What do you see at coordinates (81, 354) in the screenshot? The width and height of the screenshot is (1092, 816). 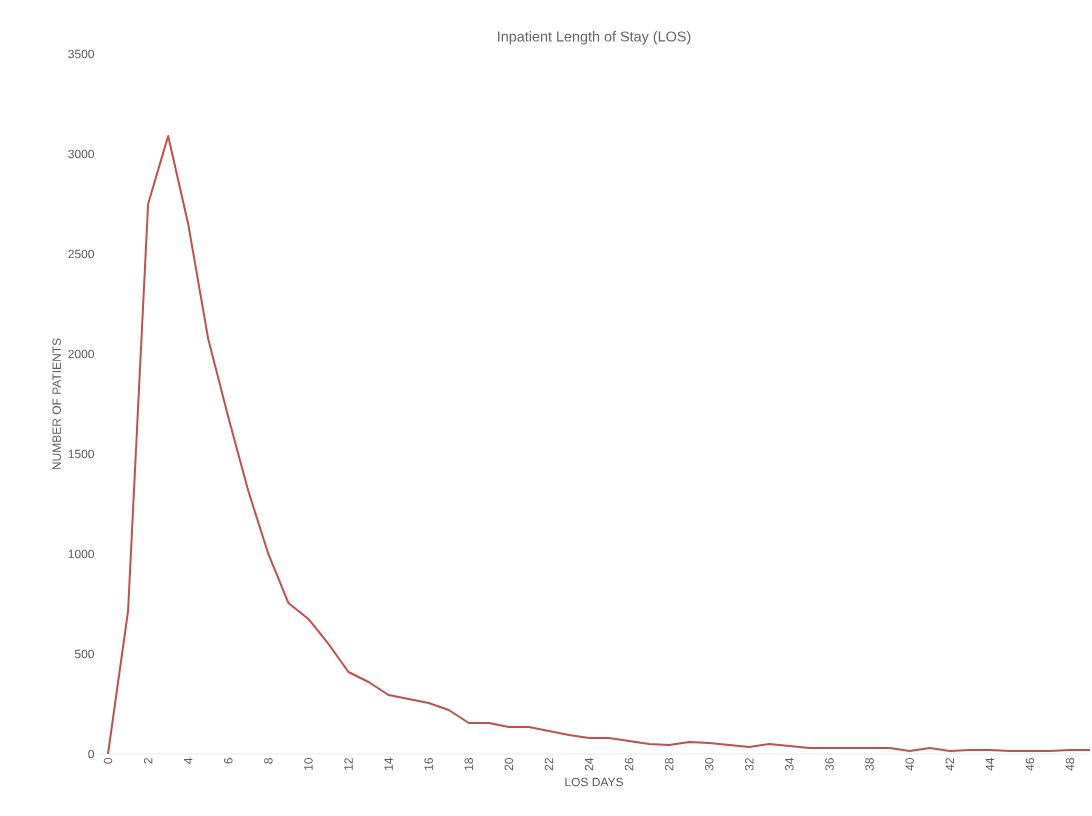 I see `y-tick-label: 2000` at bounding box center [81, 354].